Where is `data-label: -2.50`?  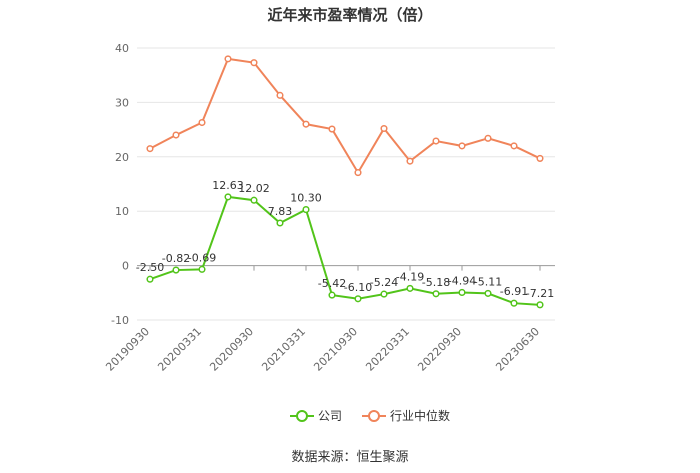 data-label: -2.50 is located at coordinates (150, 267).